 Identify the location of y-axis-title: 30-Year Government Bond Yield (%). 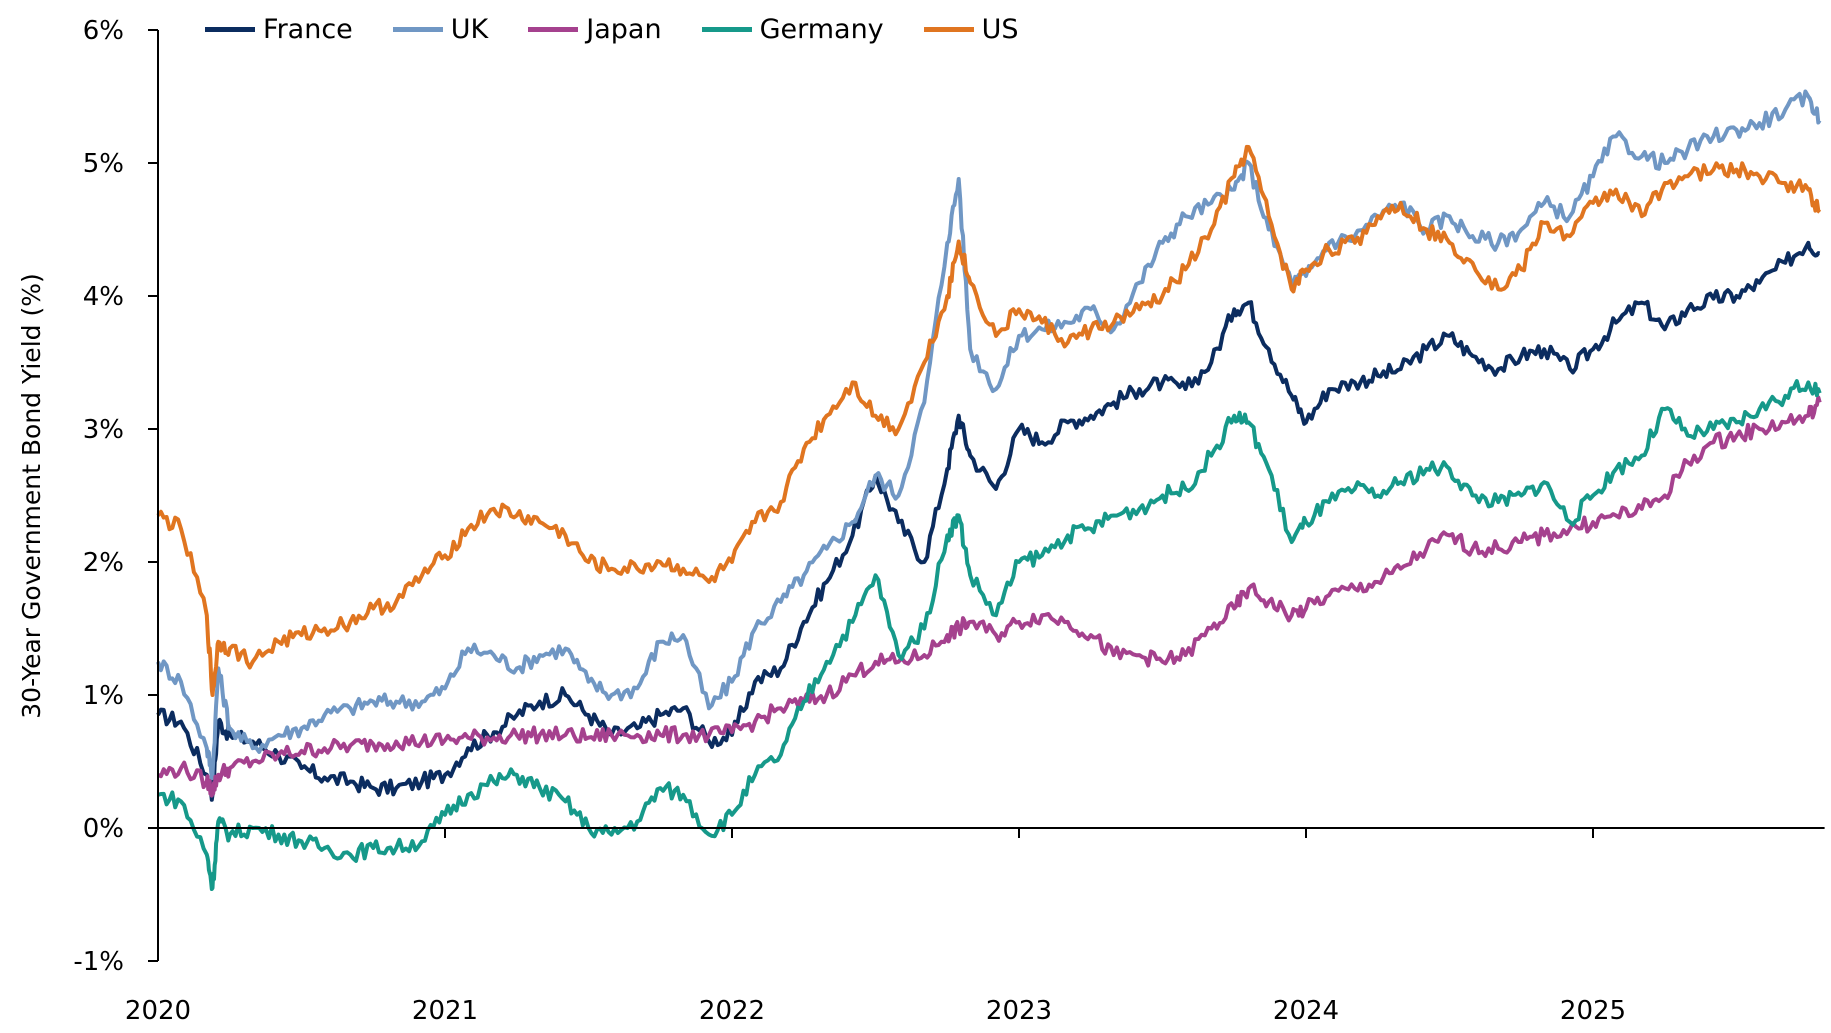
(31, 495).